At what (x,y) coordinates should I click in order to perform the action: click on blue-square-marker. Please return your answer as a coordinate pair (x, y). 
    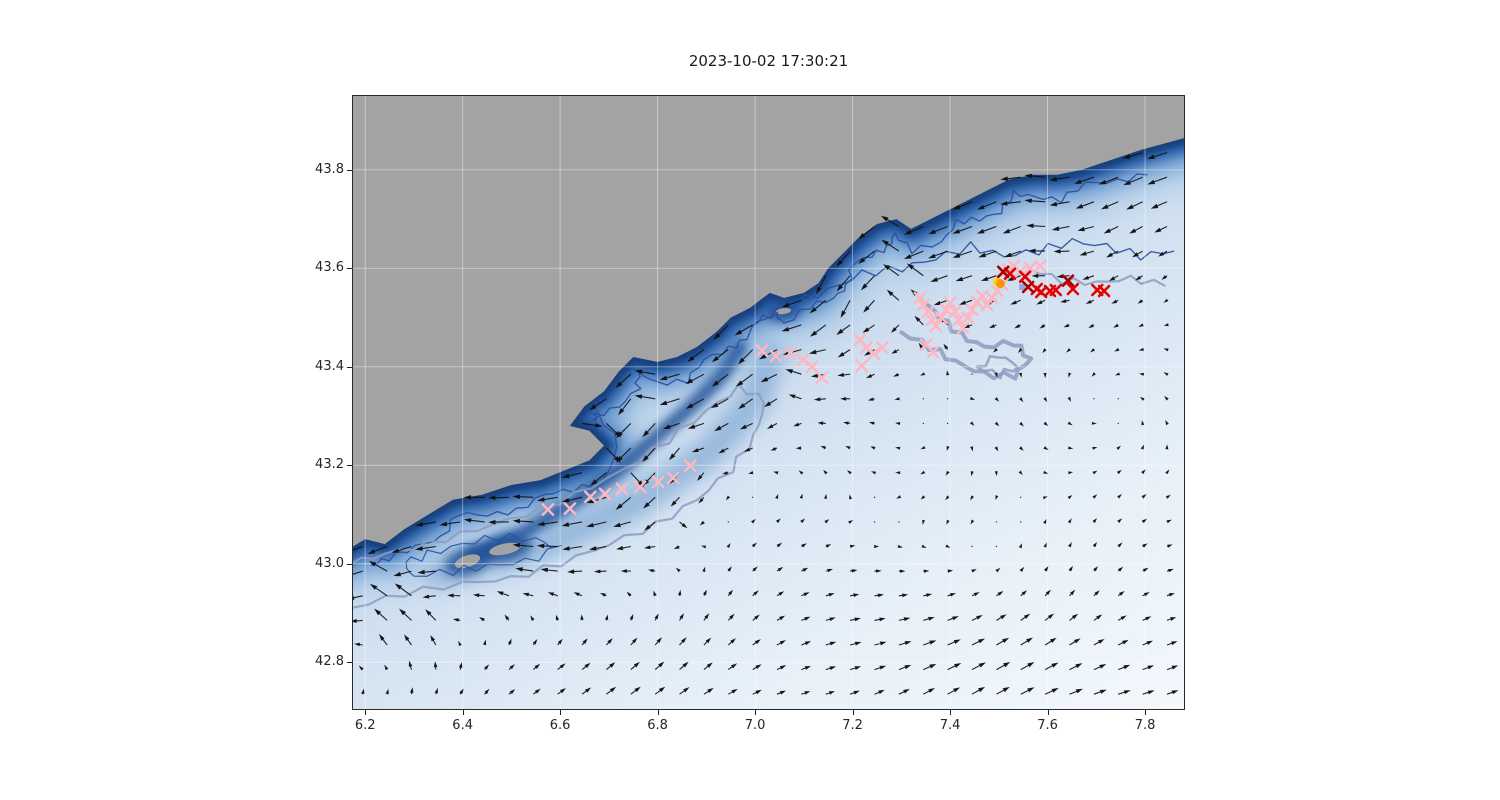
    Looking at the image, I should click on (1022, 287).